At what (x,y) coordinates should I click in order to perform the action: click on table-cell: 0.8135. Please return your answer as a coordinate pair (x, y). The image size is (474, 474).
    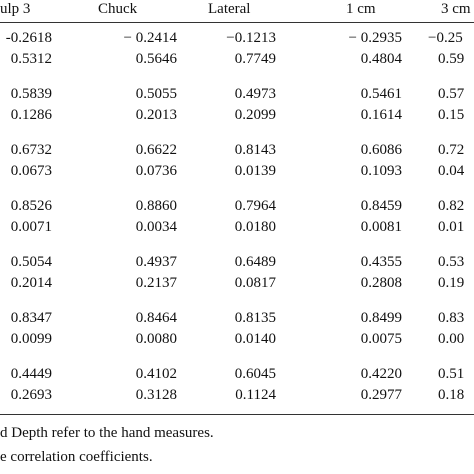
    Looking at the image, I should click on (255, 318).